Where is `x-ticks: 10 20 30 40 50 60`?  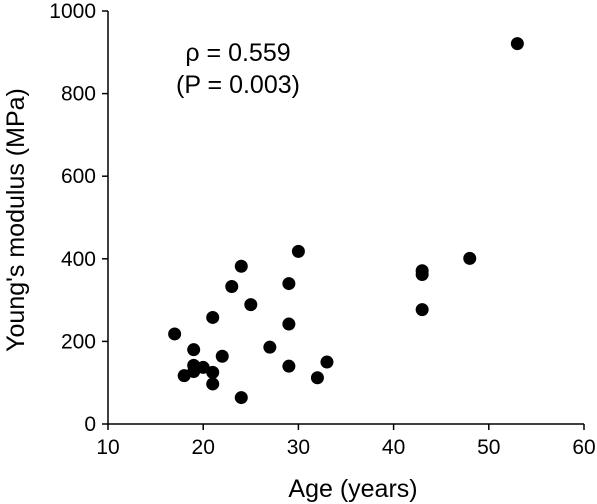 x-ticks: 10 20 30 40 50 60 is located at coordinates (346, 441).